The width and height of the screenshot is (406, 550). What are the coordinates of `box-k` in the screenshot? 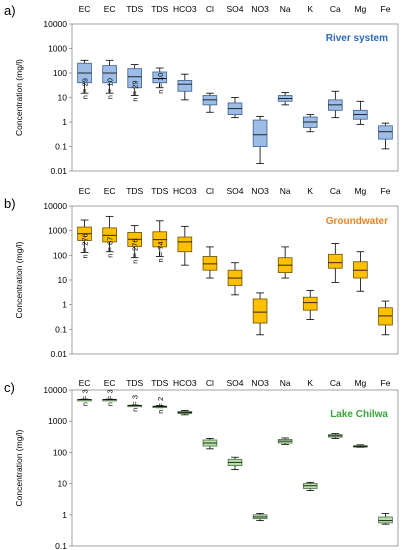 It's located at (310, 486).